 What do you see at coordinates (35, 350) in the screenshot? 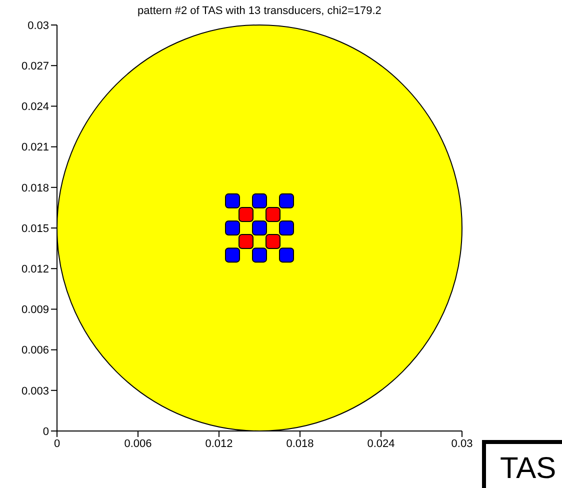
I see `y-tick-label: 0.006` at bounding box center [35, 350].